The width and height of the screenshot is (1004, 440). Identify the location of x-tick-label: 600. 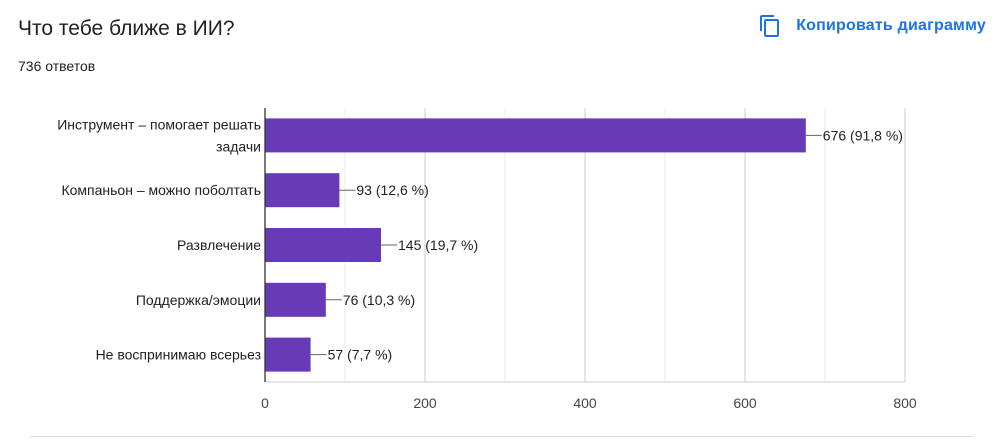
(745, 403).